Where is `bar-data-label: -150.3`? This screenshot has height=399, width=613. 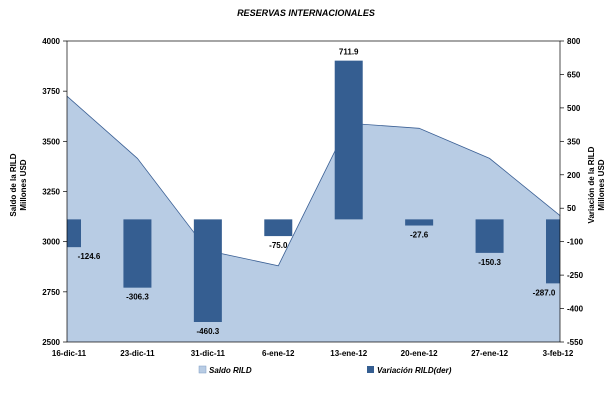
bar-data-label: -150.3 is located at coordinates (489, 262).